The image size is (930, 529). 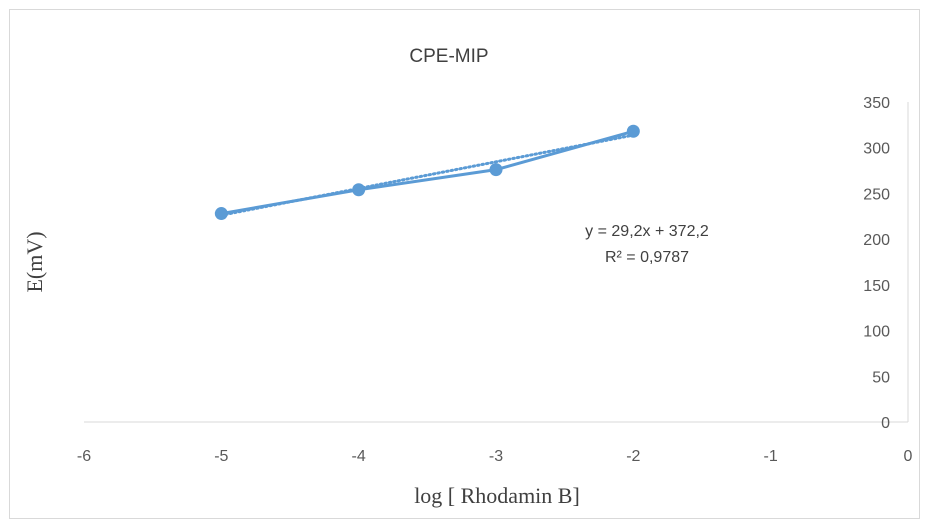 What do you see at coordinates (876, 103) in the screenshot?
I see `y-tick-label: 350` at bounding box center [876, 103].